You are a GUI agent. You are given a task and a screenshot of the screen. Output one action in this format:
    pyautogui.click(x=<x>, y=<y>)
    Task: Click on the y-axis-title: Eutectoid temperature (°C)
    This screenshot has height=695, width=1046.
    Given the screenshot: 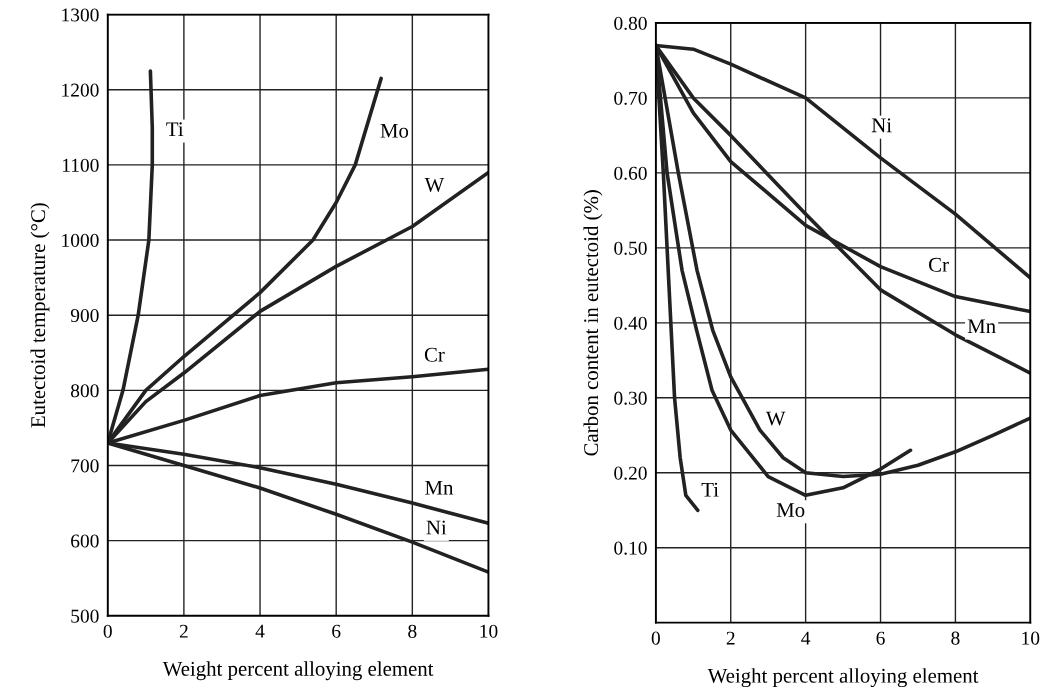 What is the action you would take?
    pyautogui.click(x=40, y=315)
    